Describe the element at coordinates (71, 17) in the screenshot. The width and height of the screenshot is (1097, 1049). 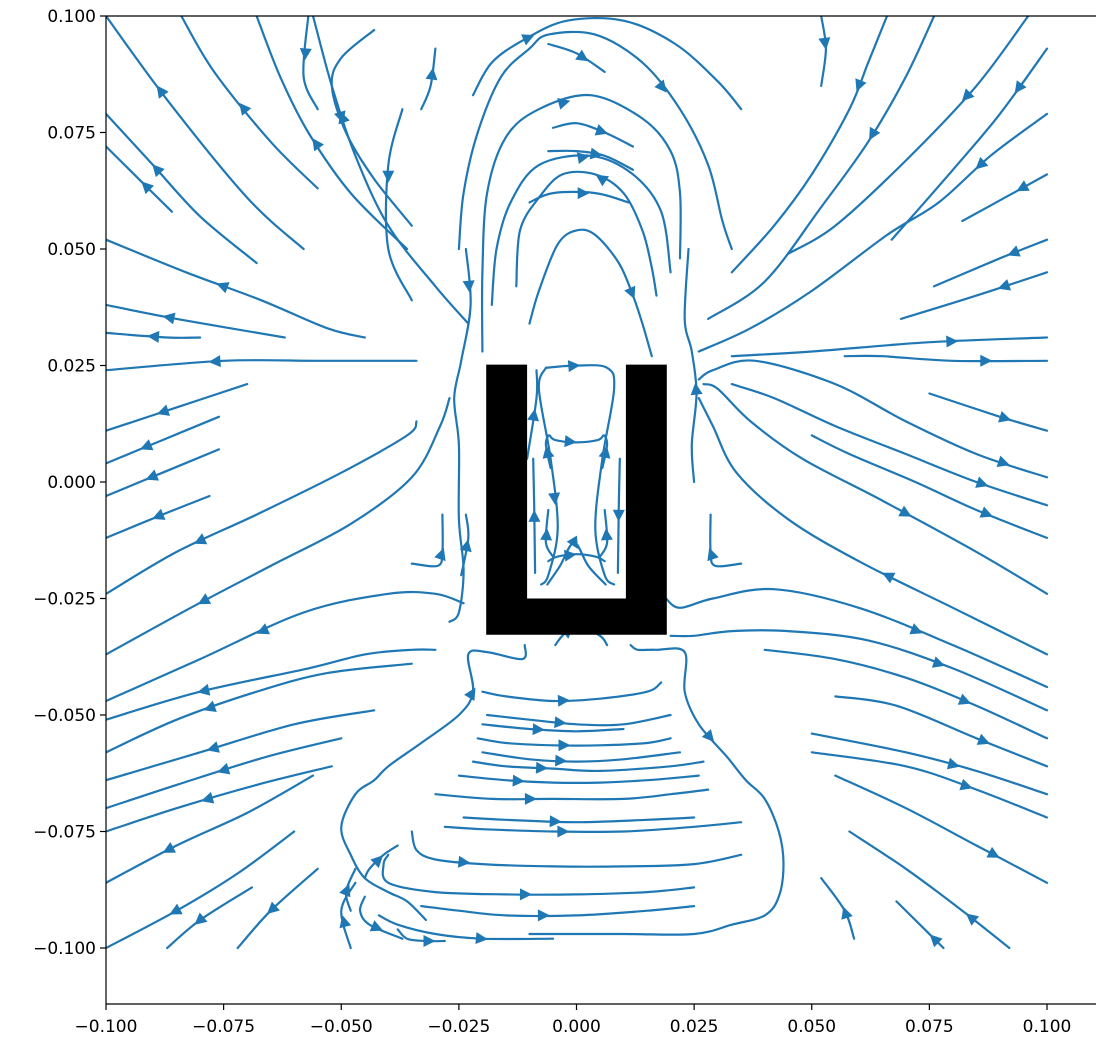
I see `y-tick-label-0: 0.100` at that location.